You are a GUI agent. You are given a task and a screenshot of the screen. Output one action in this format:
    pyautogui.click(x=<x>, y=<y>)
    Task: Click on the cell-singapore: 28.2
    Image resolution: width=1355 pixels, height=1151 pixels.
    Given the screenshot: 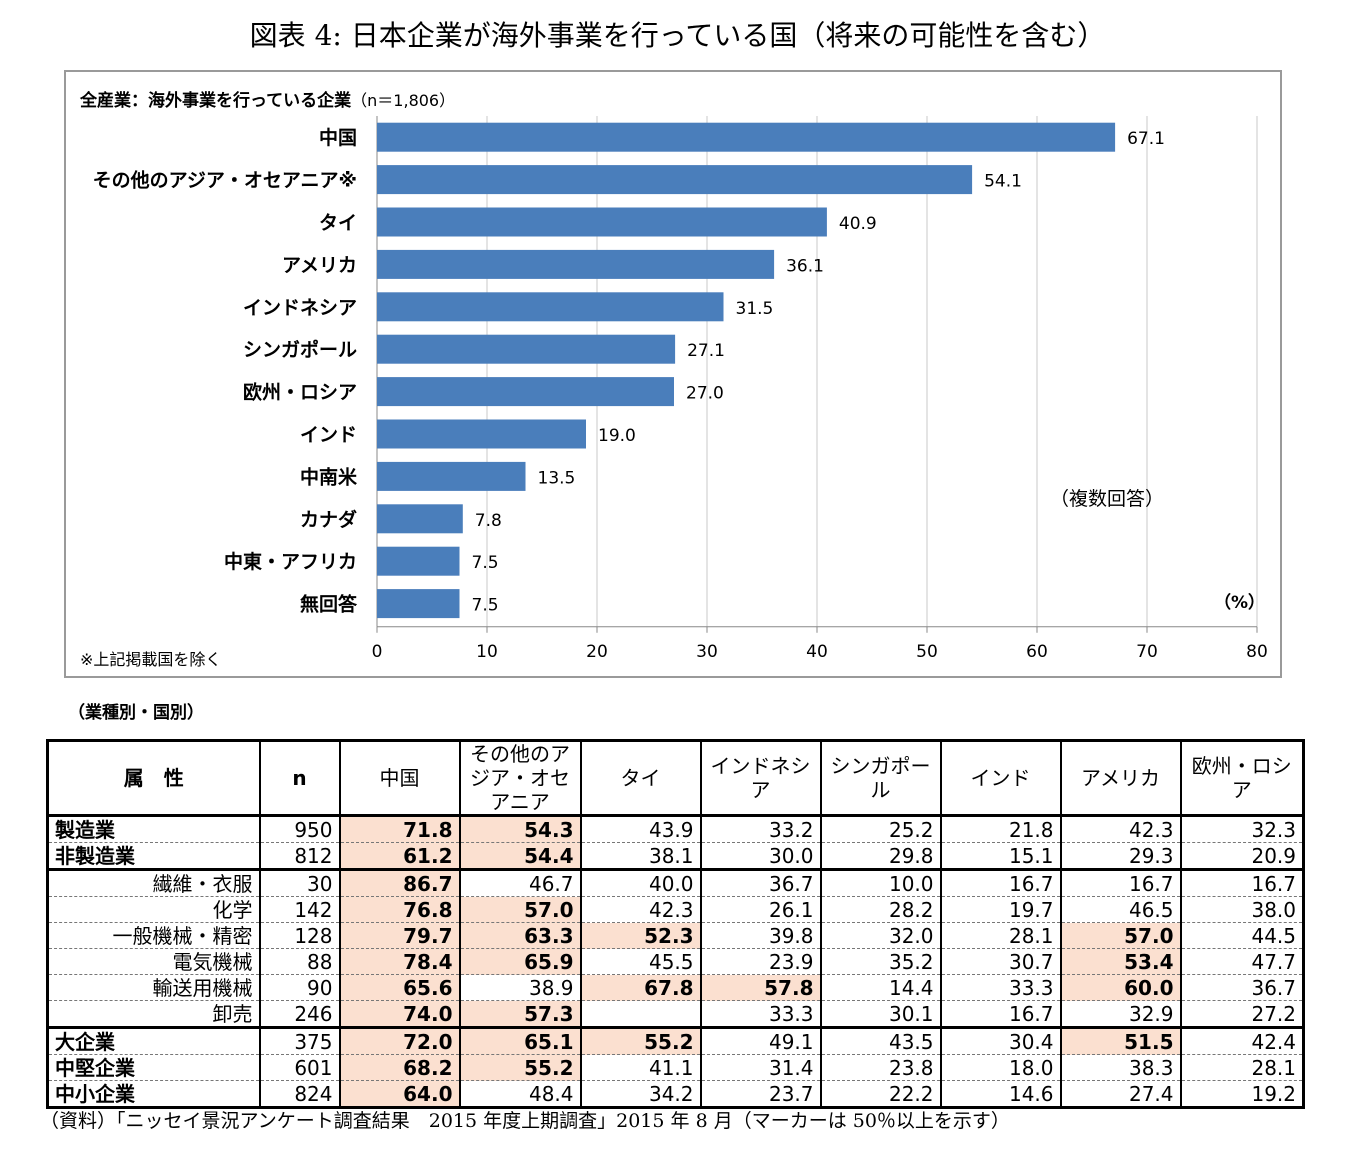 What is the action you would take?
    pyautogui.click(x=880, y=909)
    